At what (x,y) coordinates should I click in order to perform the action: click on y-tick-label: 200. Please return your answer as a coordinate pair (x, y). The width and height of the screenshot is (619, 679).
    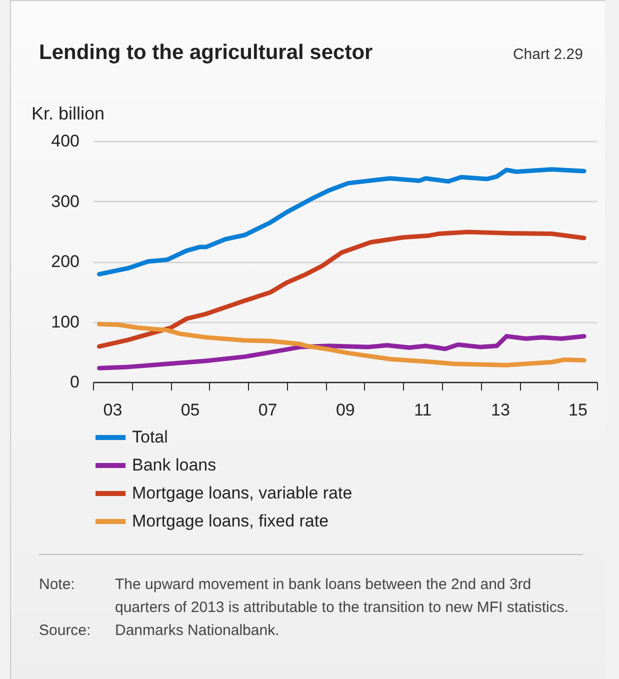
    Looking at the image, I should click on (65, 261).